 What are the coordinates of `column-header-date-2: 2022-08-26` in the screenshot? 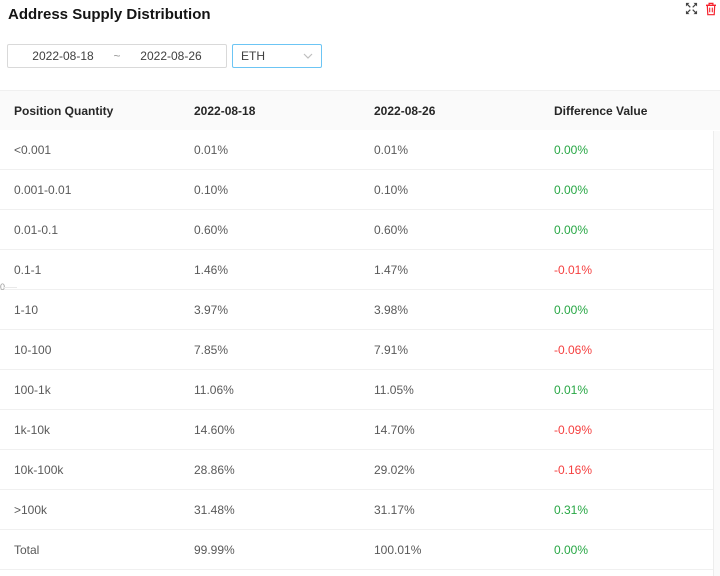 It's located at (405, 110).